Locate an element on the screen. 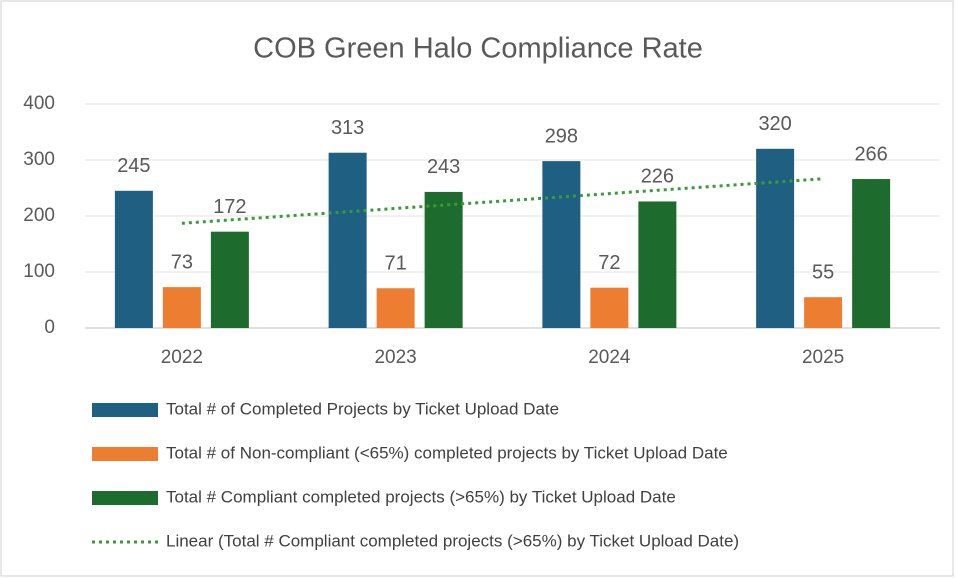  x-tick-label: 2025 is located at coordinates (823, 357).